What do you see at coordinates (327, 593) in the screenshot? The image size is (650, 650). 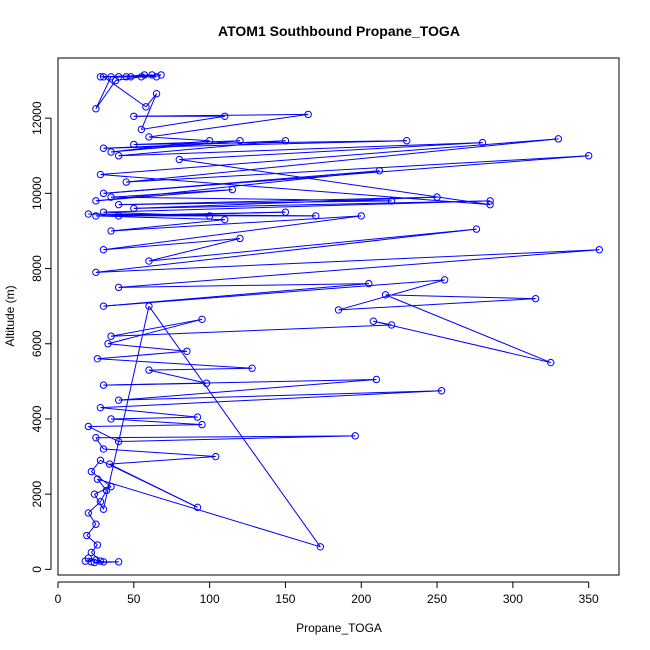 I see `x-axis: 0 50 100 150 200 250 300 350` at bounding box center [327, 593].